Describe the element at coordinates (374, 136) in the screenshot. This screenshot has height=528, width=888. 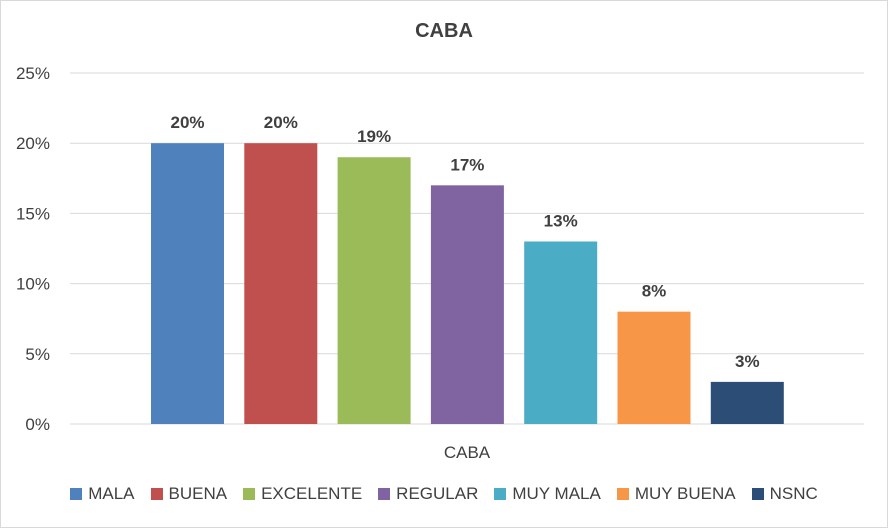
I see `data-label: 19%` at that location.